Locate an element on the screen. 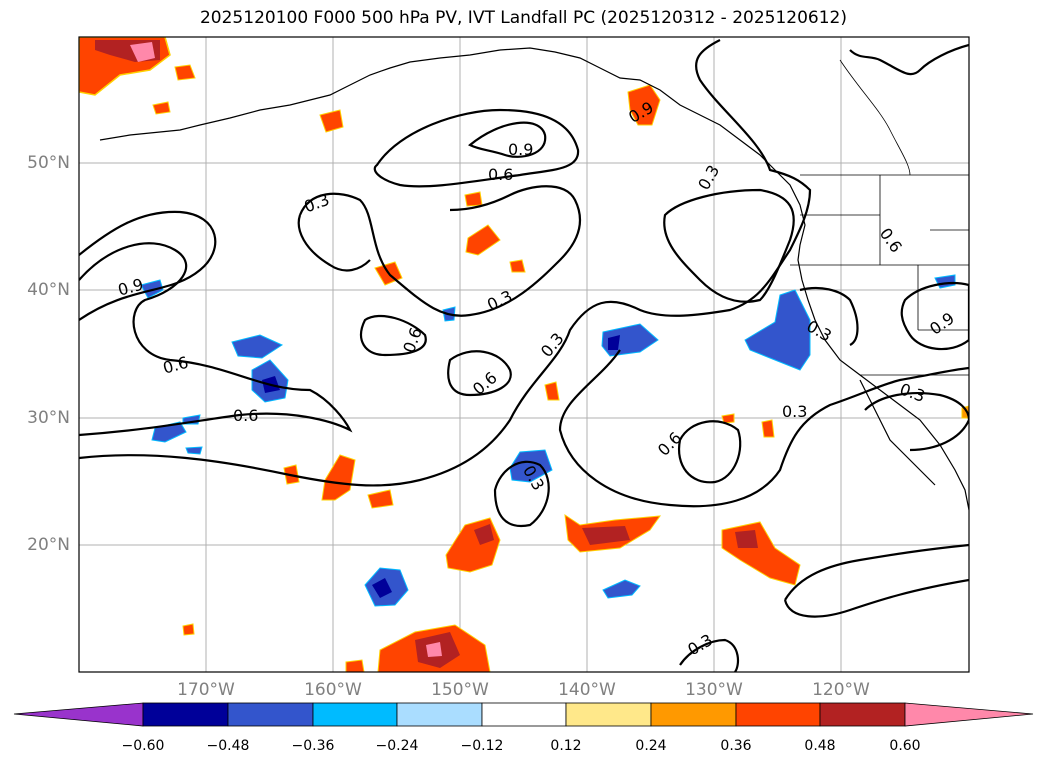 Image resolution: width=1047 pixels, height=765 pixels. colorbar-tick: 0.12 is located at coordinates (566, 746).